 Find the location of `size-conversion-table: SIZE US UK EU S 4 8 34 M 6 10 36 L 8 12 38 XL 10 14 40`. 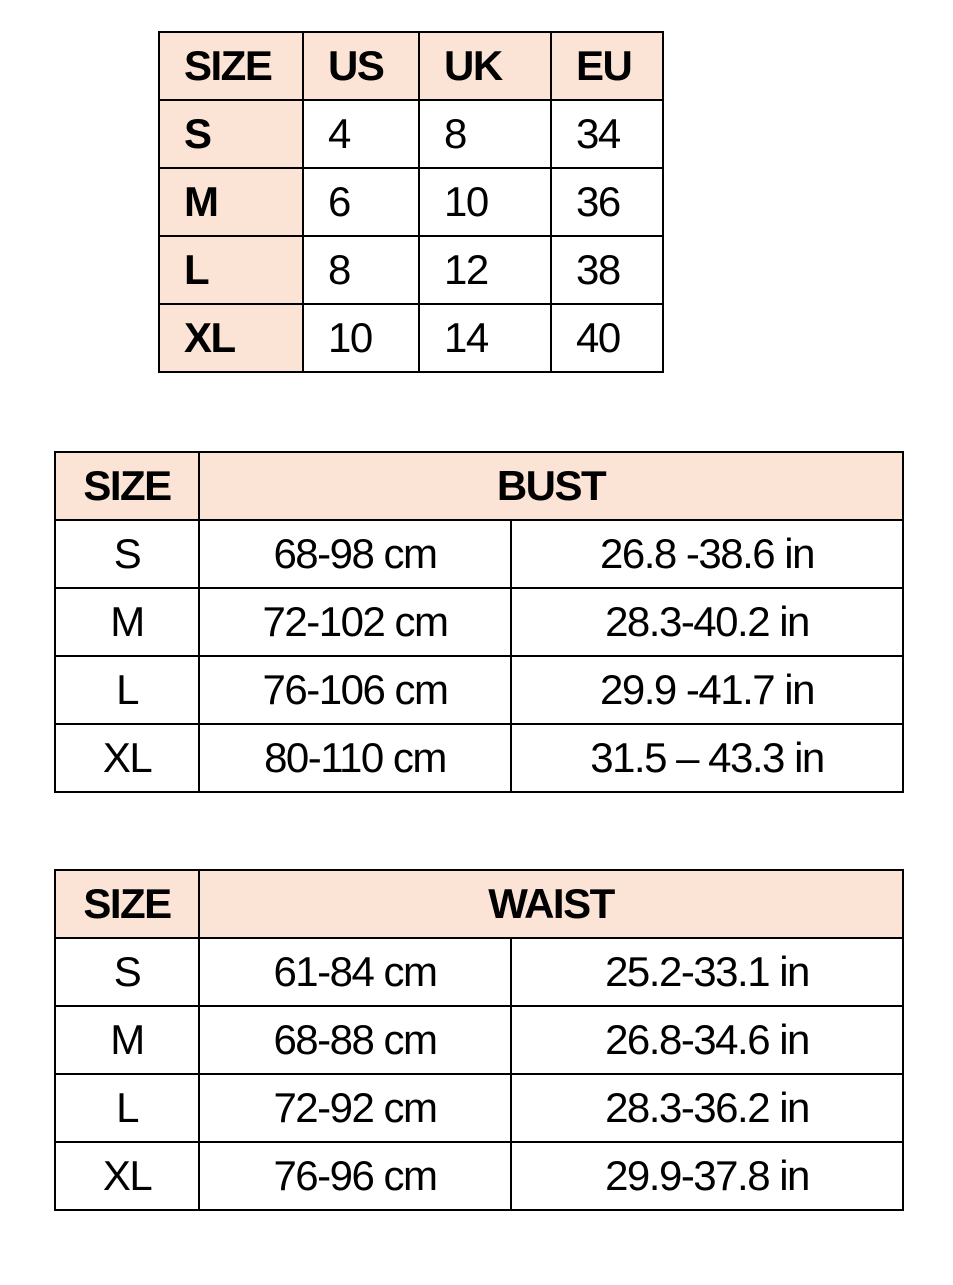

size-conversion-table: SIZE US UK EU S 4 8 34 M 6 10 36 L 8 12 38 XL 10 14 40 is located at coordinates (411, 202).